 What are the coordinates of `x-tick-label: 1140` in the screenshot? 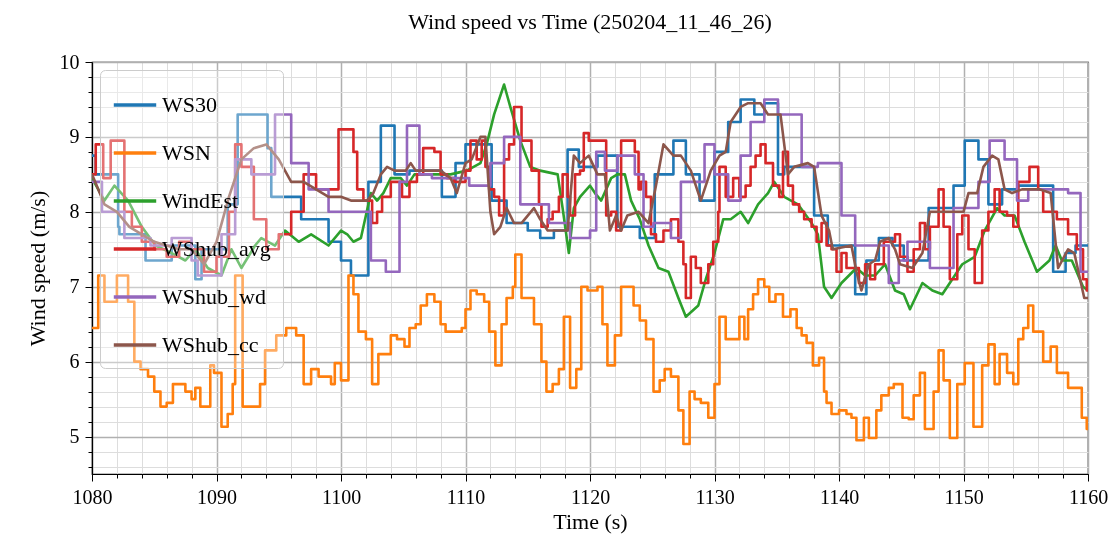 It's located at (839, 496).